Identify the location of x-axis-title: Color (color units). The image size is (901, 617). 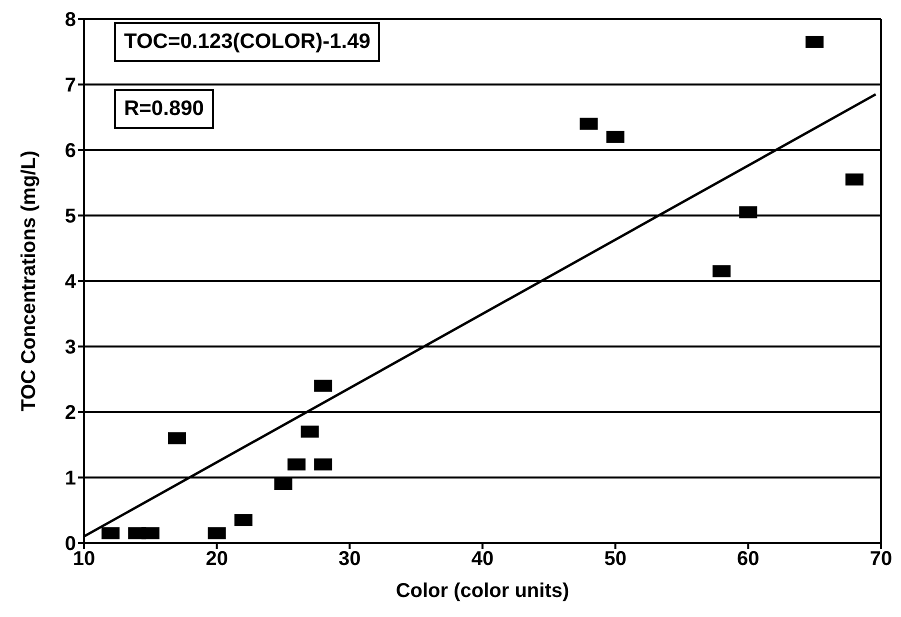
(483, 591).